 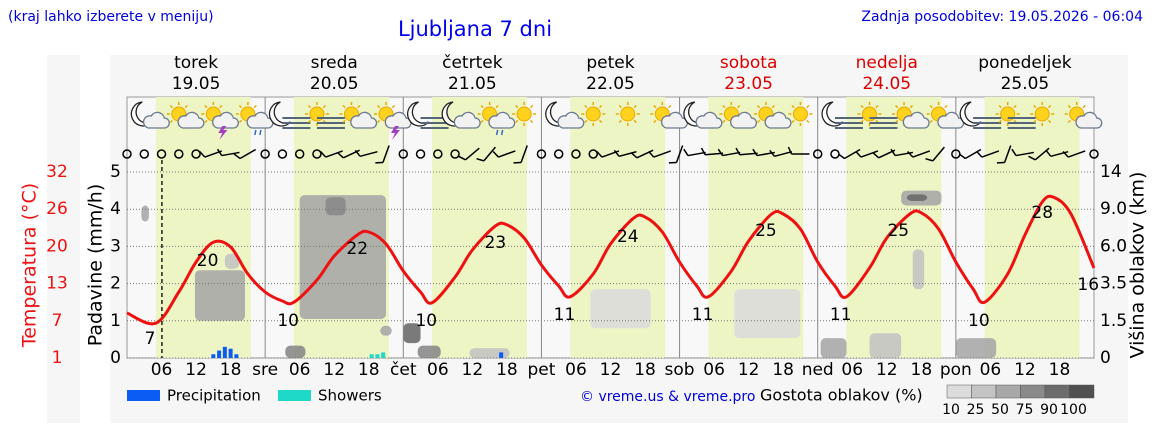 What do you see at coordinates (334, 84) in the screenshot?
I see `day-date: 20.05` at bounding box center [334, 84].